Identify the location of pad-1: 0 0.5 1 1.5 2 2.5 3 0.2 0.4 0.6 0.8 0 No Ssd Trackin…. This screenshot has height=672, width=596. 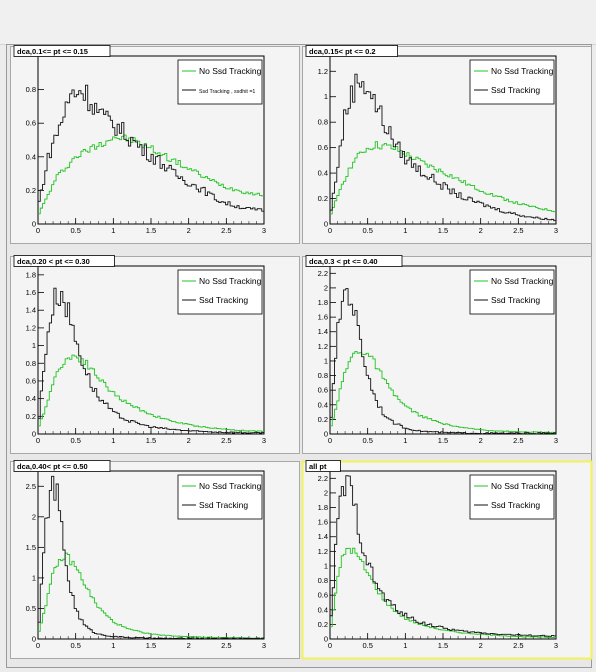
(155, 144).